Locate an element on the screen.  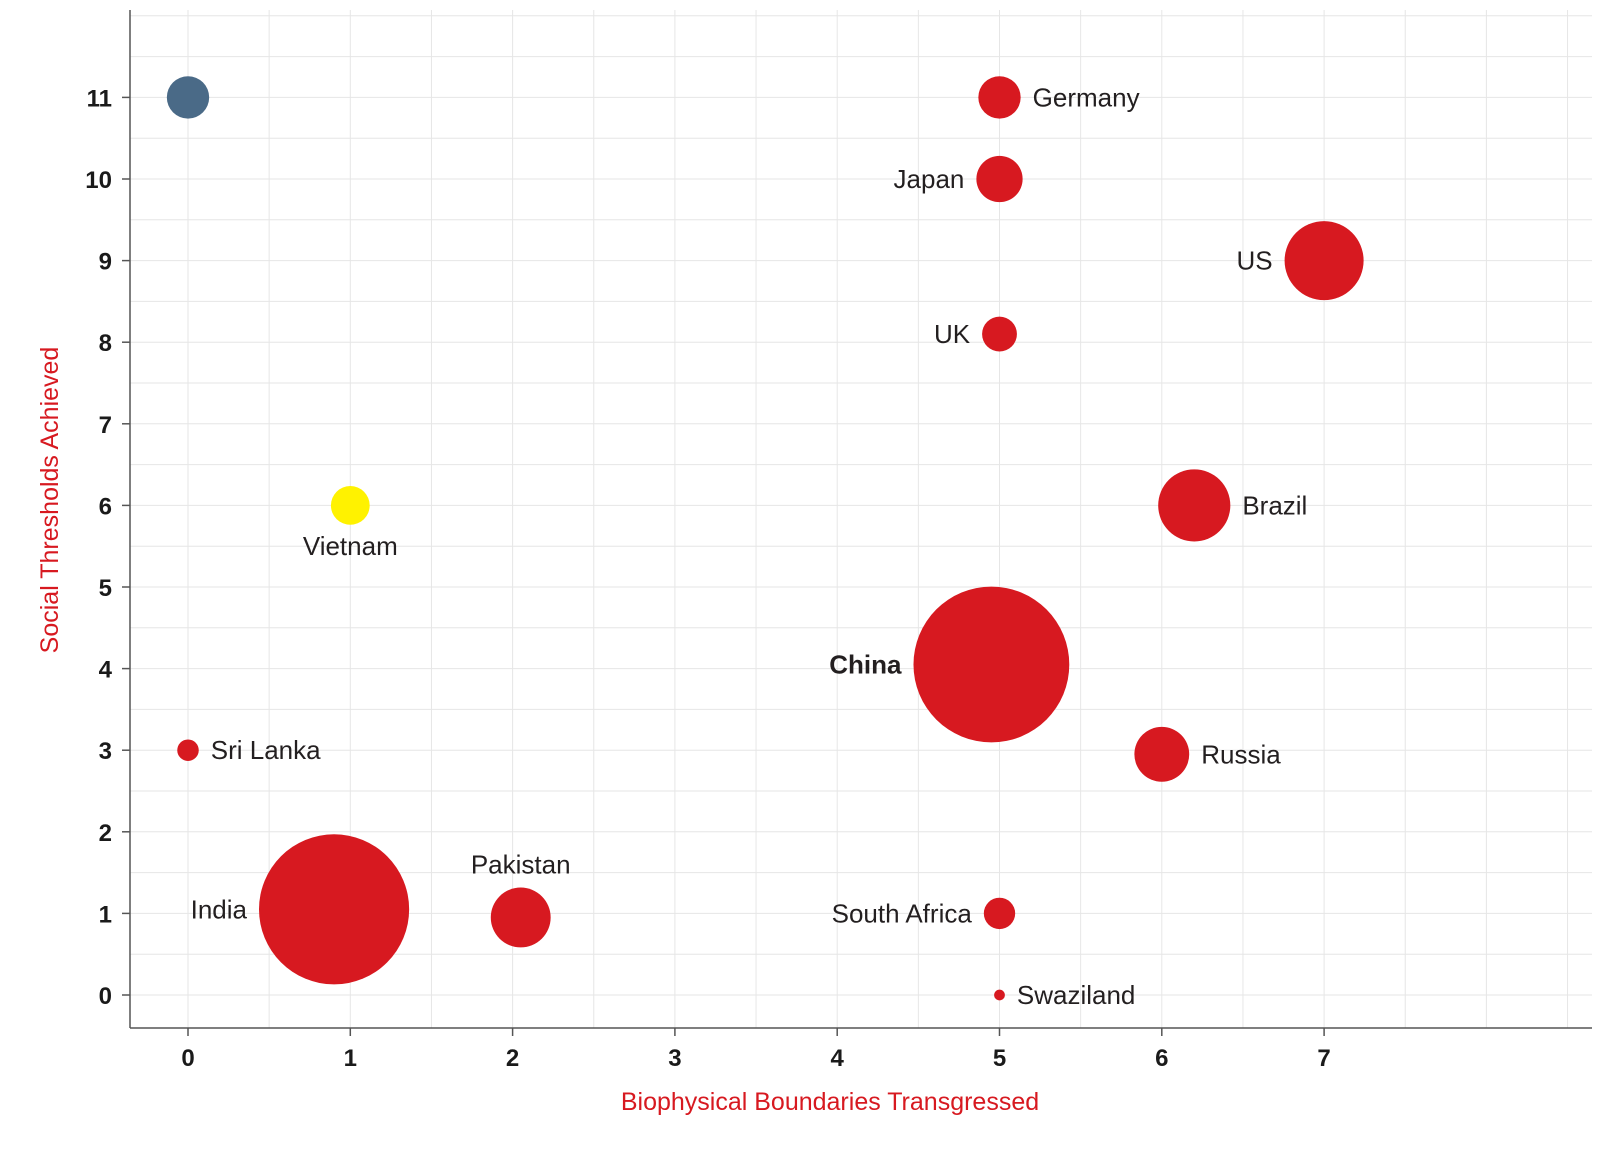
x-axis-title: Biophysical Boundaries Transgressed is located at coordinates (830, 1102).